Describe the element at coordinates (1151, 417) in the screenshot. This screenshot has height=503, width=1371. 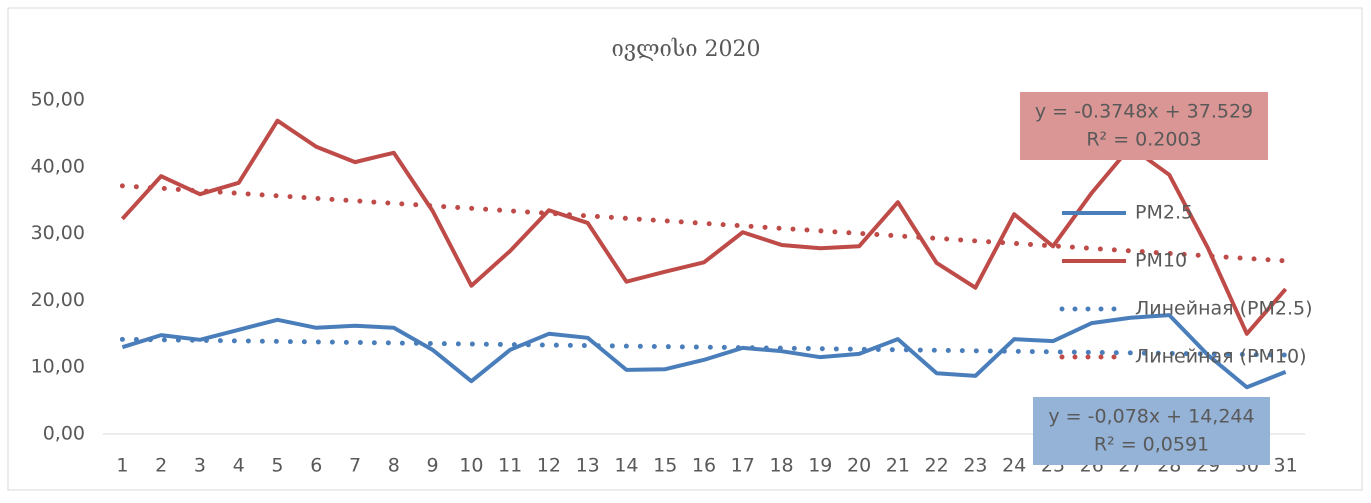
I see `equation: y = -0,078x + 14,244` at that location.